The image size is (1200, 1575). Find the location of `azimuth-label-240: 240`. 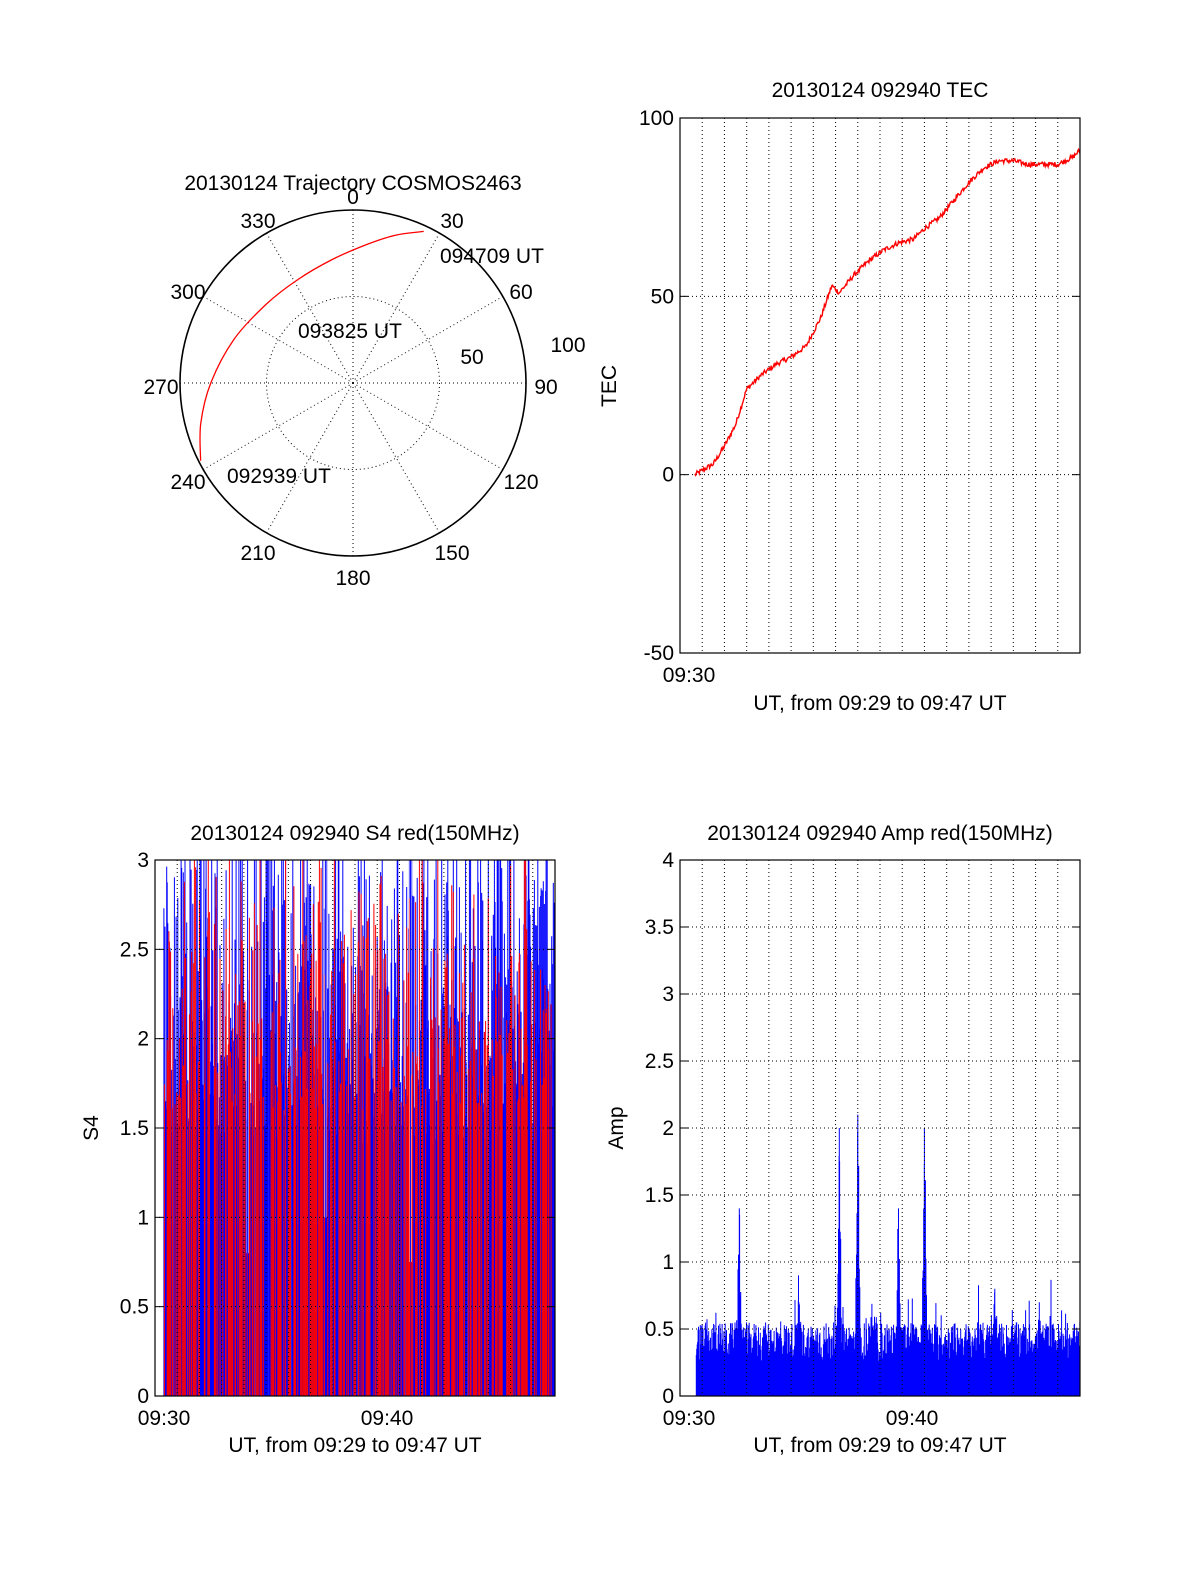

azimuth-label-240: 240 is located at coordinates (187, 482).